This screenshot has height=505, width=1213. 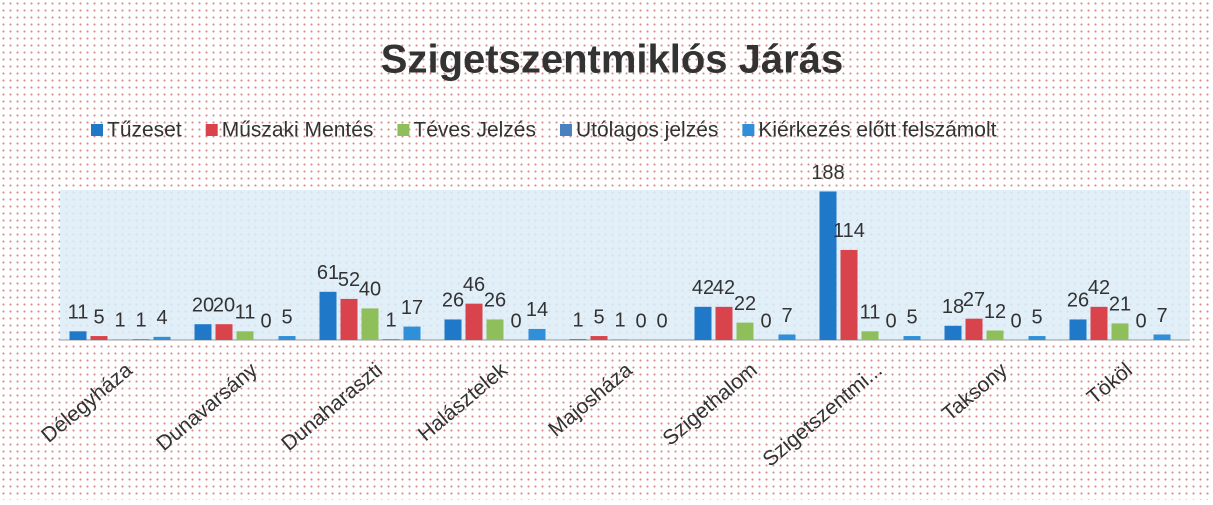 What do you see at coordinates (87, 402) in the screenshot?
I see `x-tick-label: Délegyháza` at bounding box center [87, 402].